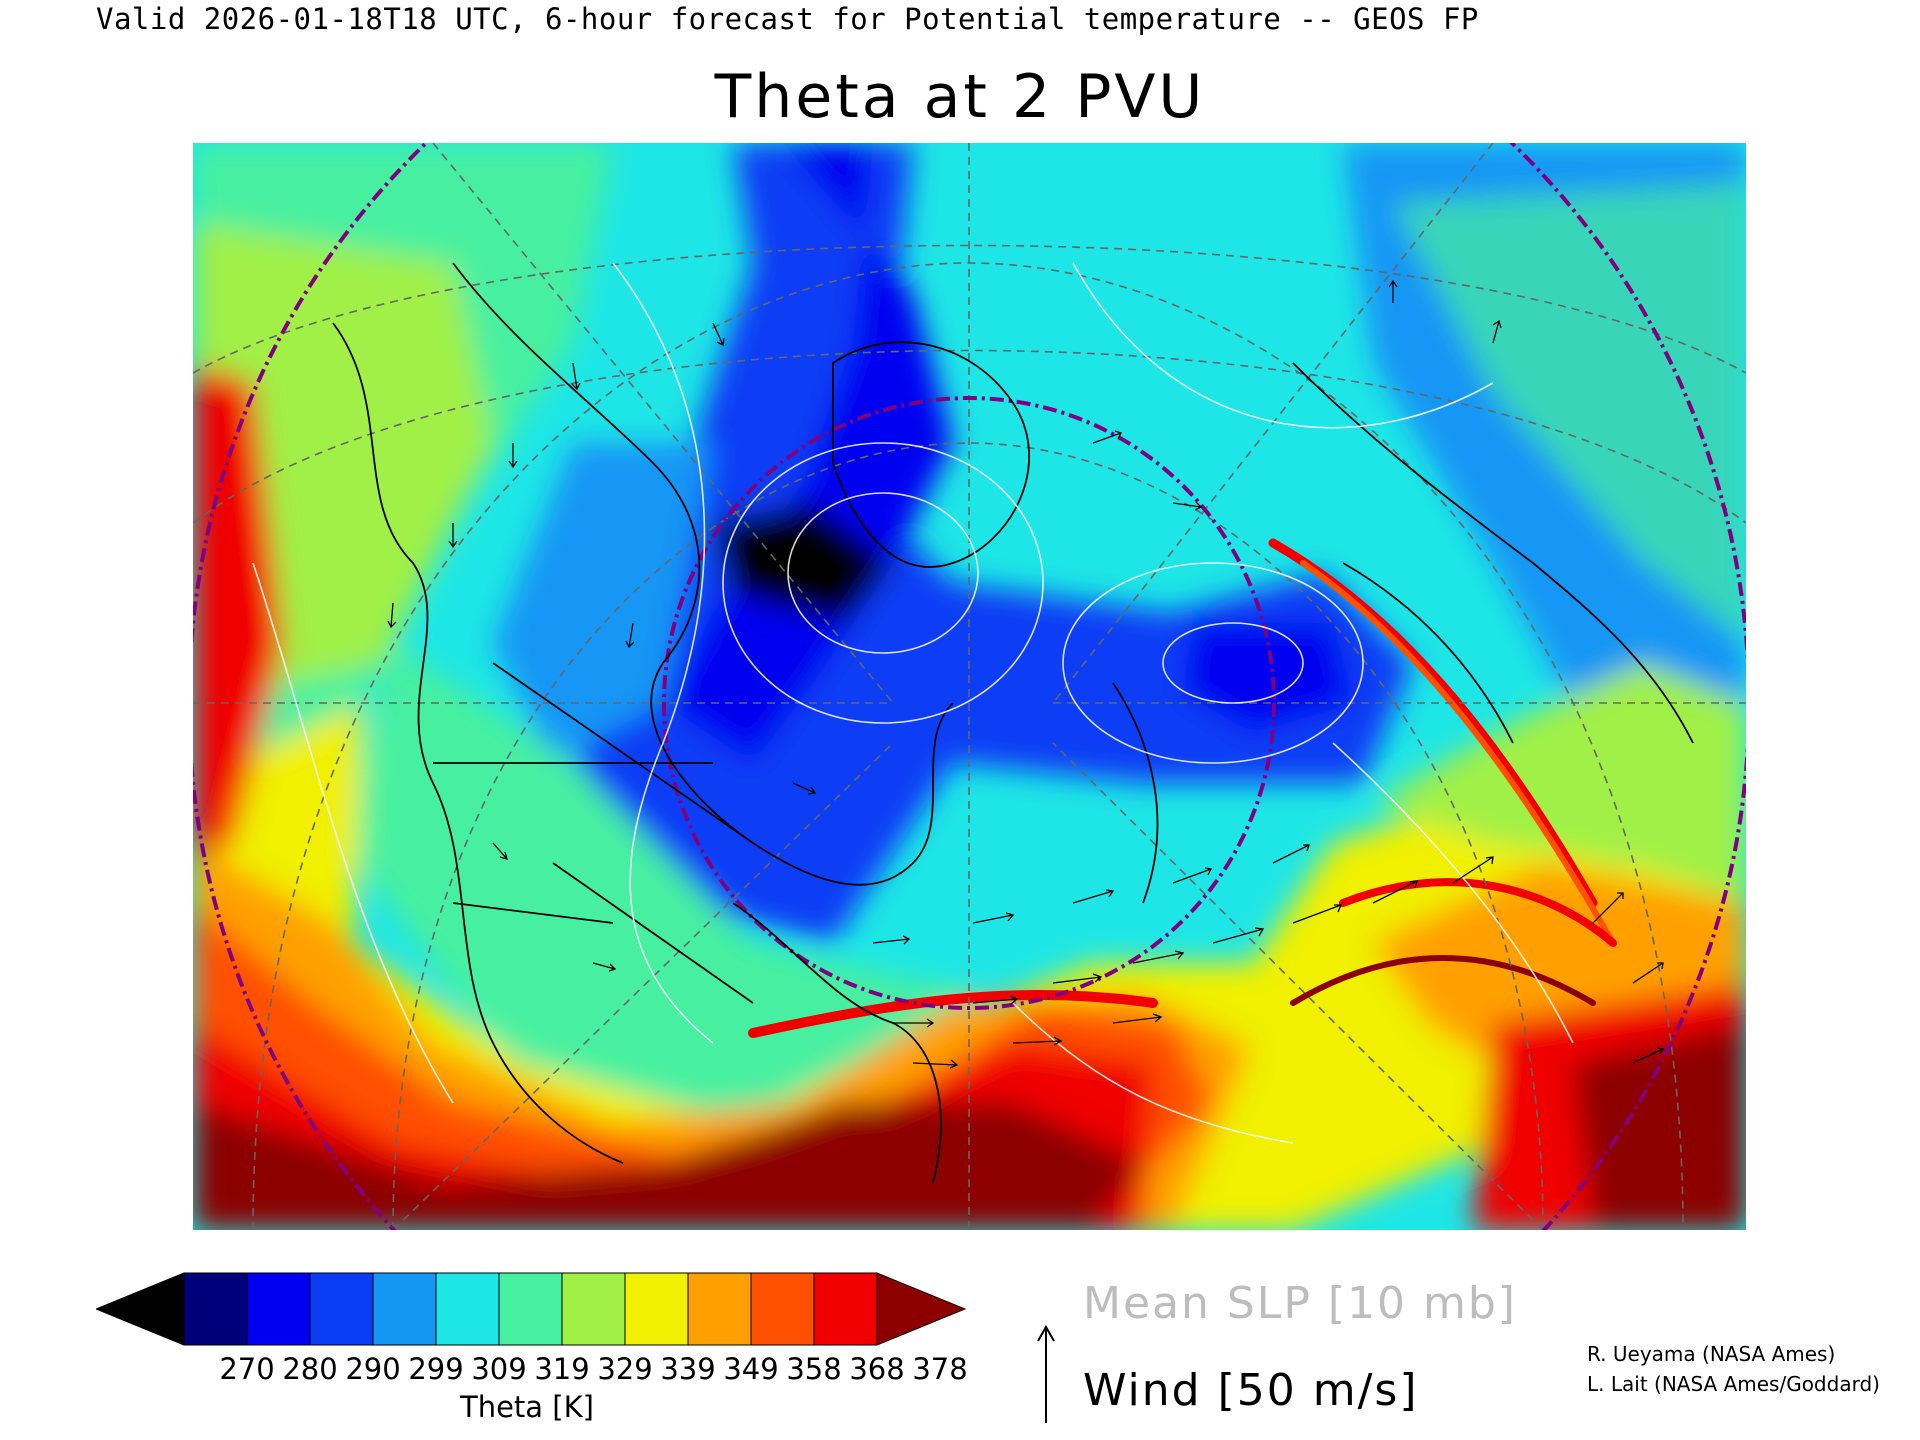 The width and height of the screenshot is (1920, 1440). What do you see at coordinates (139, 1309) in the screenshot?
I see `colorbar-under-triangle` at bounding box center [139, 1309].